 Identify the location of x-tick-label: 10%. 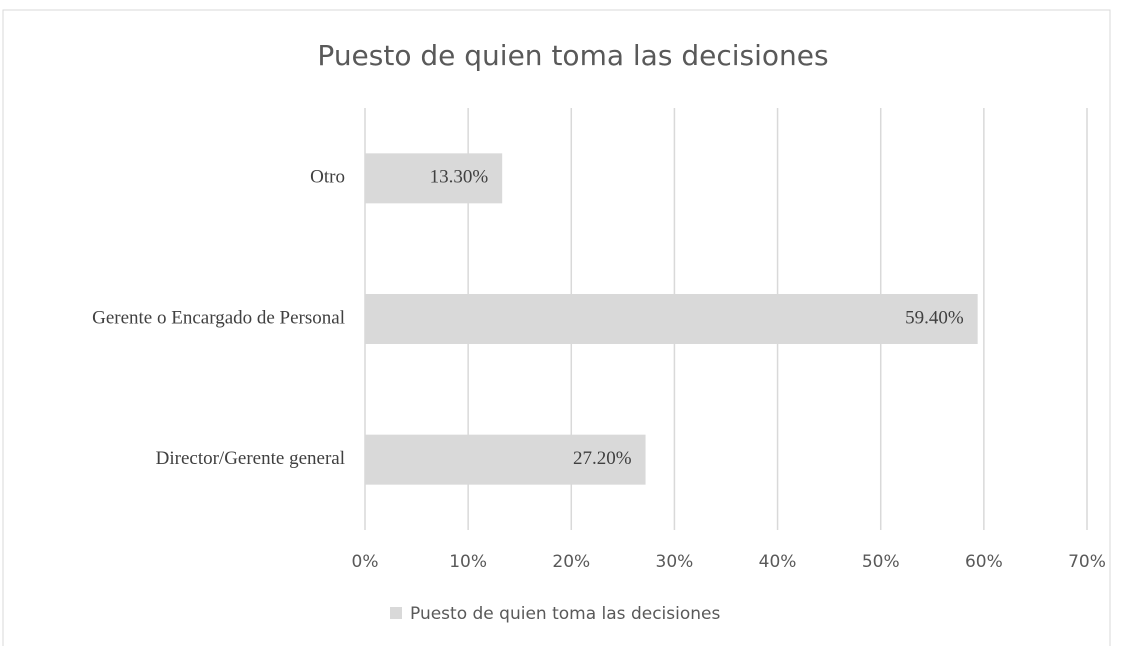
(468, 562).